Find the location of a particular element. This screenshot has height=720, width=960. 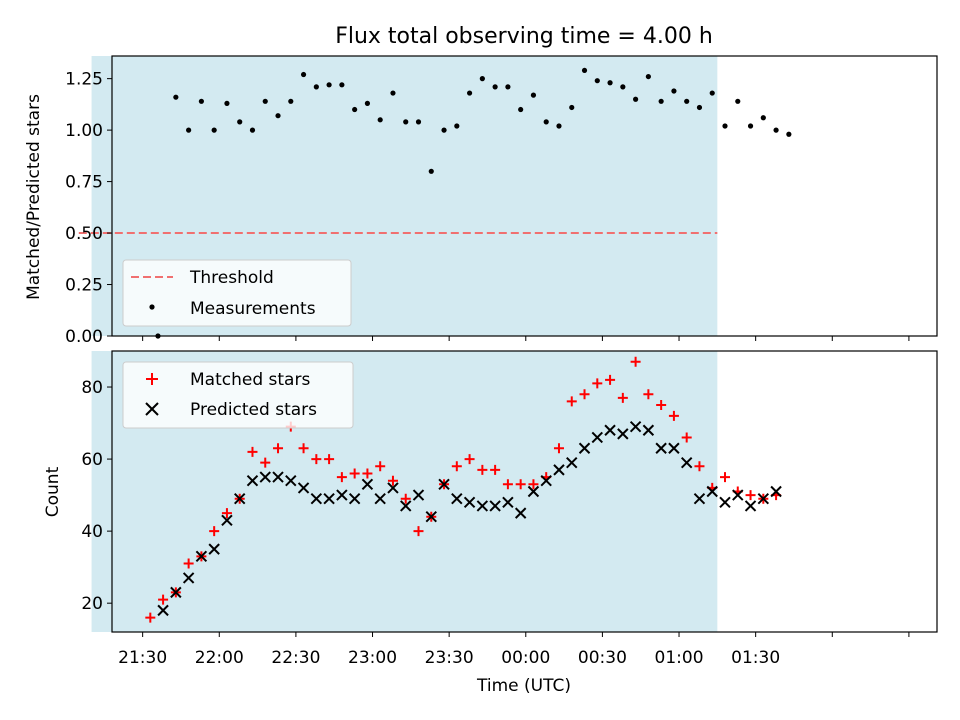

bottom-y-tick-label: 20 is located at coordinates (92, 604).